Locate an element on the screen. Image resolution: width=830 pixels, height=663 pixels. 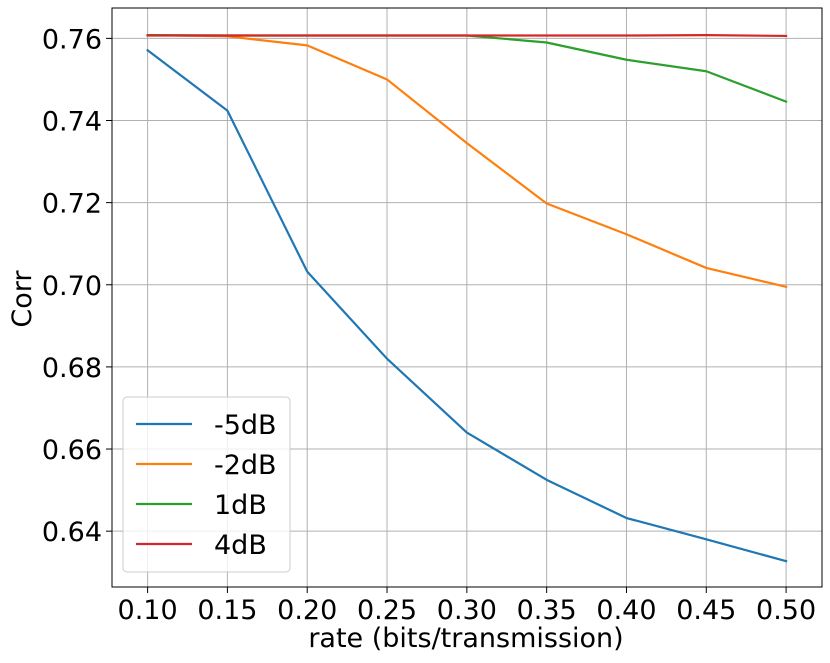
x-tick-label: 0.15 is located at coordinates (227, 610).